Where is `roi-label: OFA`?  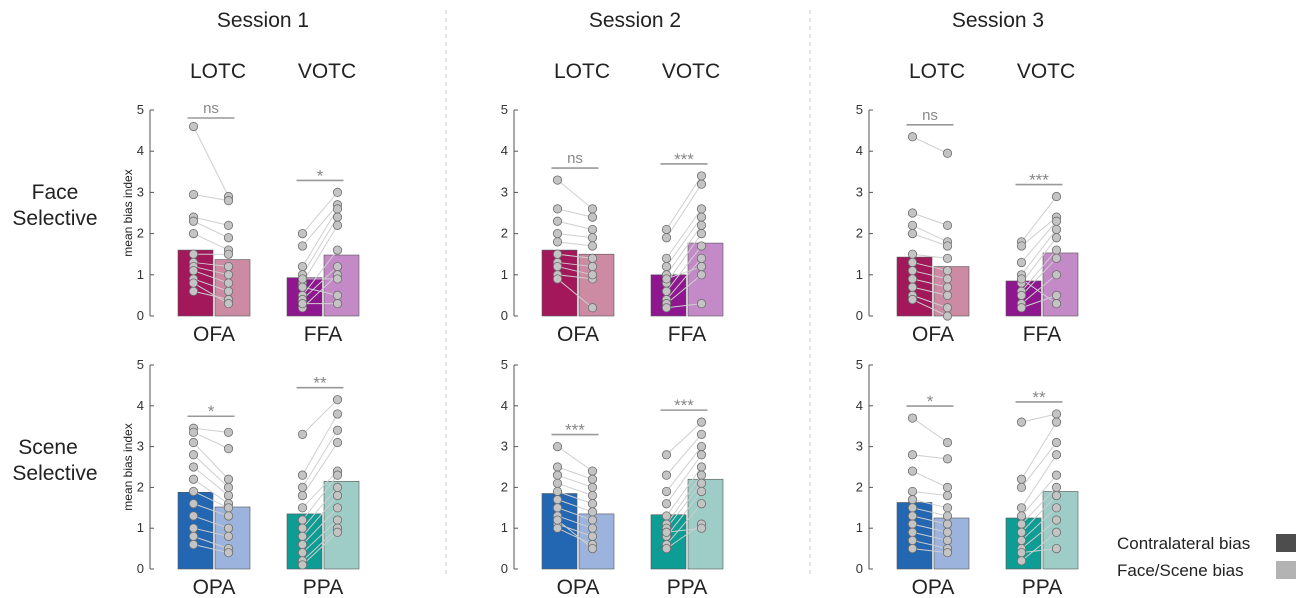 roi-label: OFA is located at coordinates (933, 334).